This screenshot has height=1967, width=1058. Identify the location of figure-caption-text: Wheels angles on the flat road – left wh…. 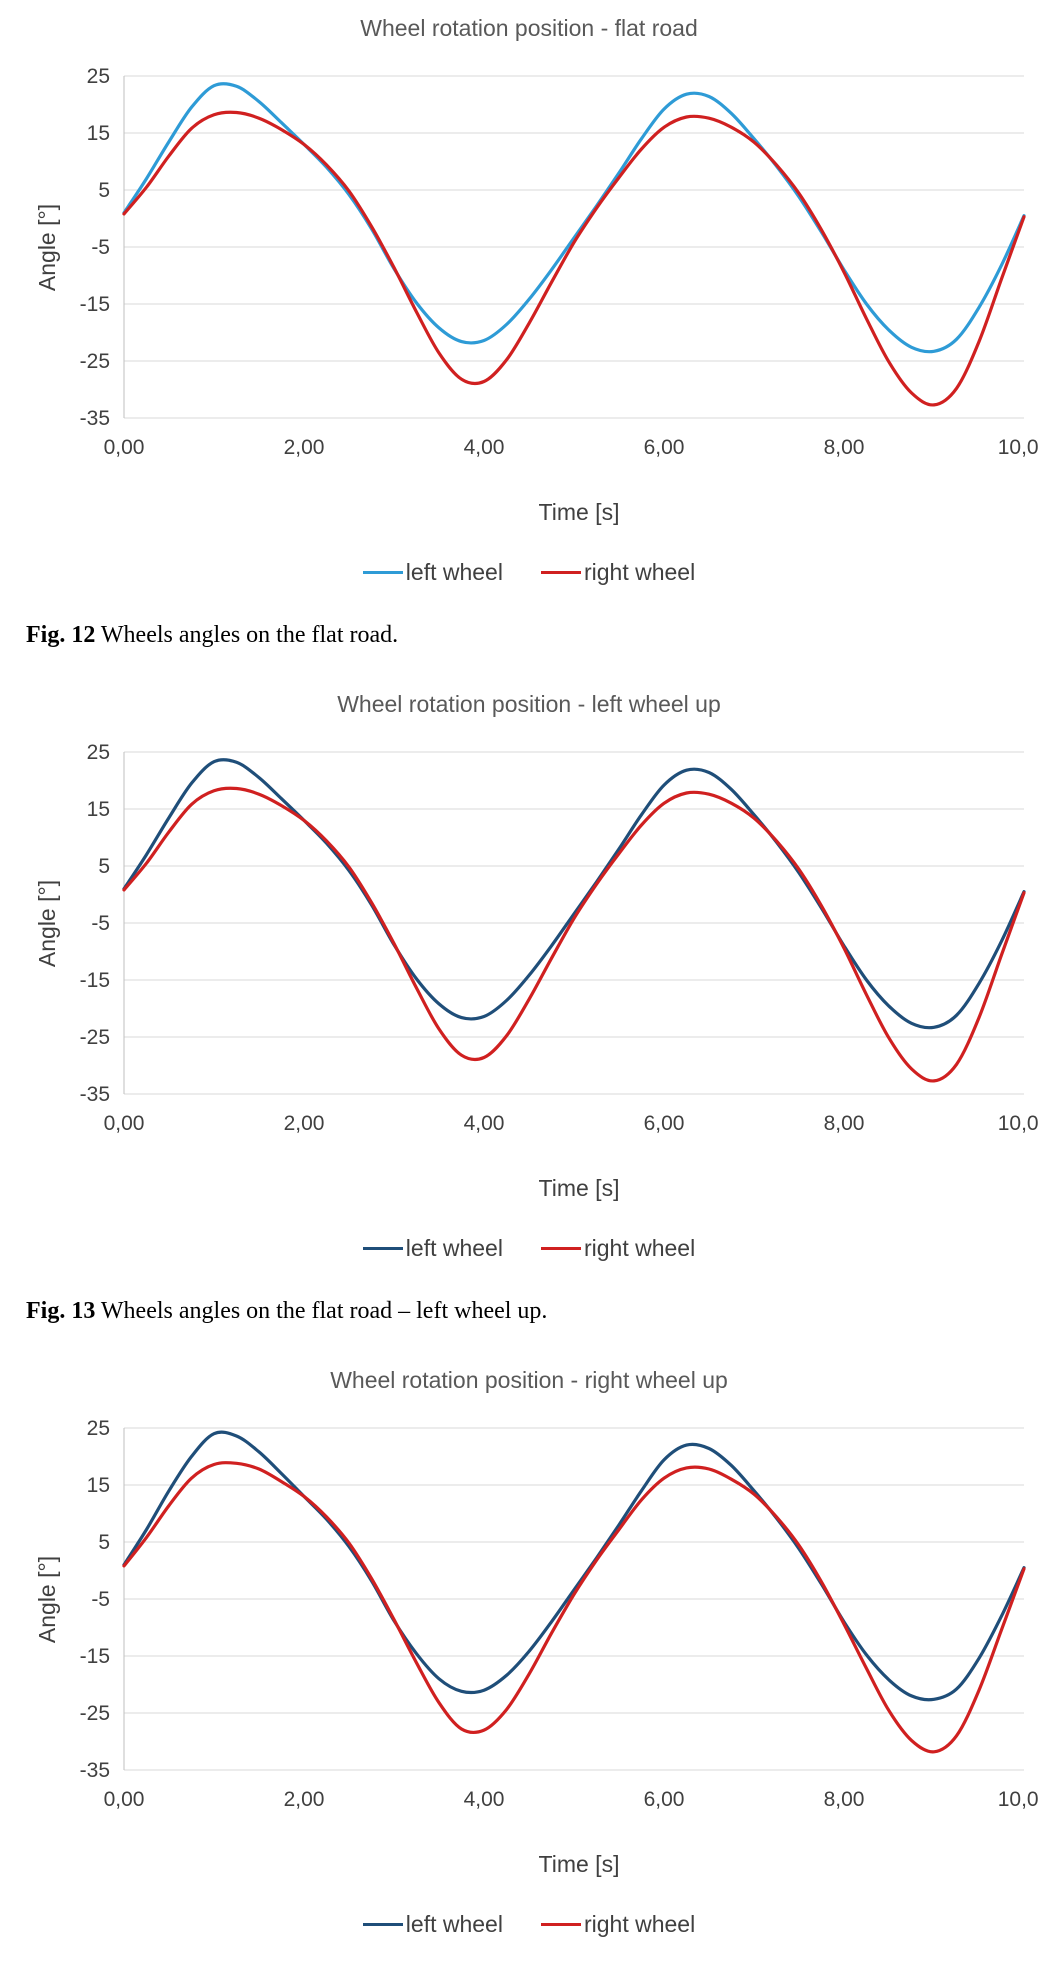
(324, 1311).